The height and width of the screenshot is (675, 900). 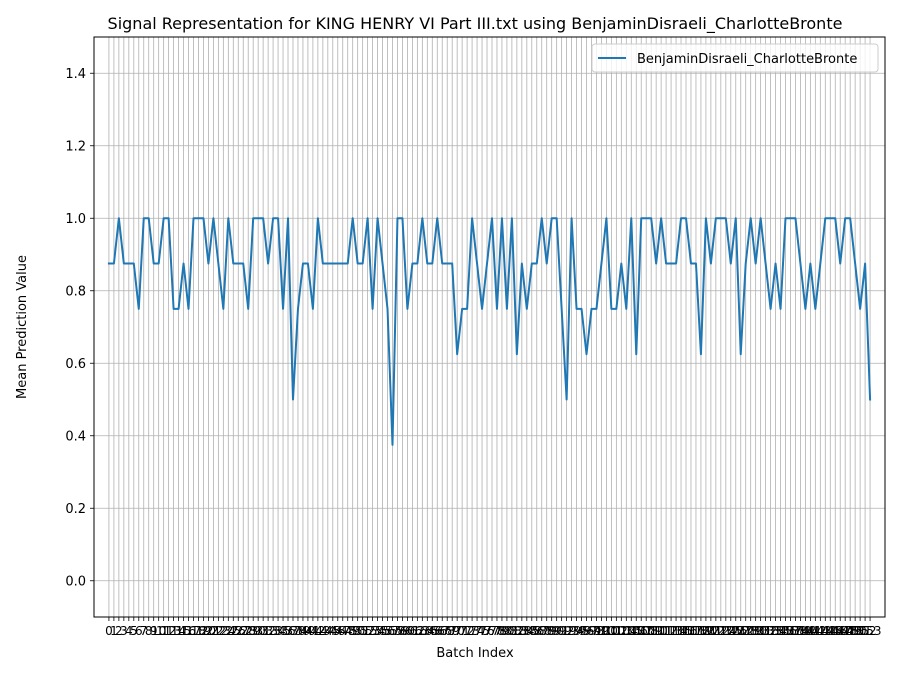 What do you see at coordinates (715, 631) in the screenshot?
I see `x-tick-label: 122` at bounding box center [715, 631].